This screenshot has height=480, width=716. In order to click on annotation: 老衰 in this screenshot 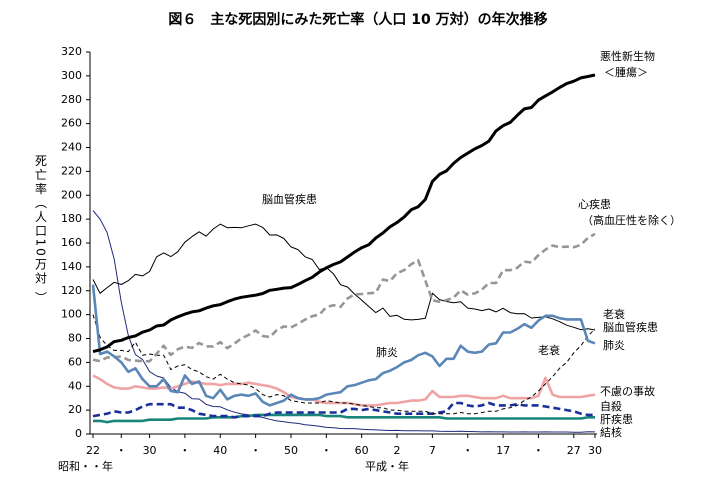, I will do `click(549, 350)`.